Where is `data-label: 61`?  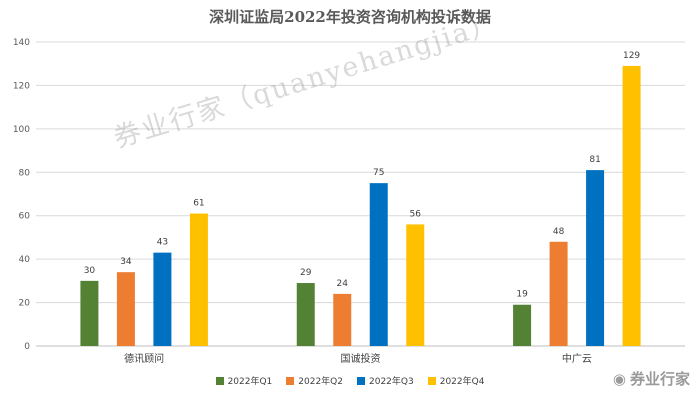
data-label: 61 is located at coordinates (198, 204).